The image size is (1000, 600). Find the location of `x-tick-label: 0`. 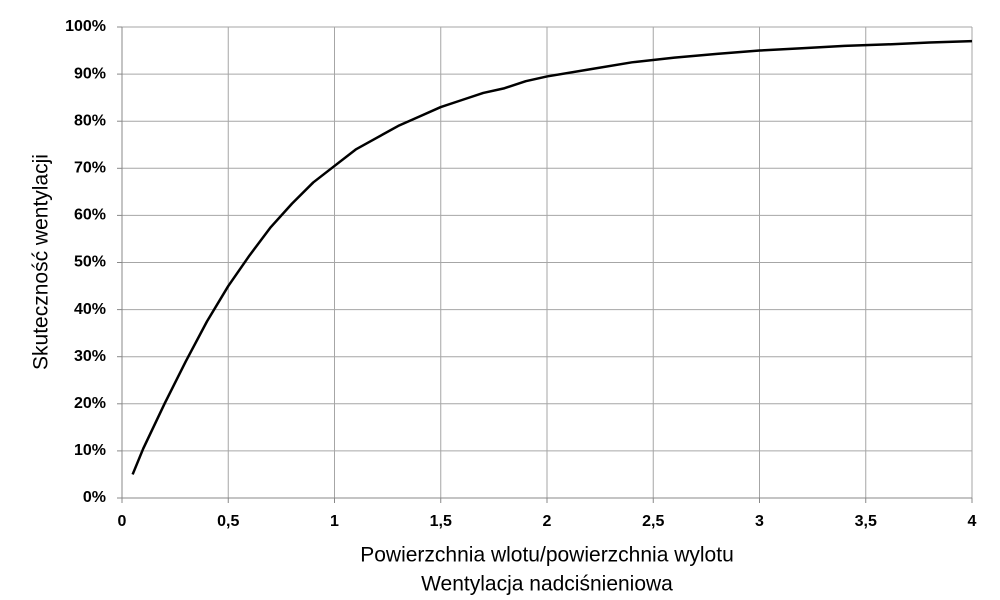

x-tick-label: 0 is located at coordinates (122, 521).